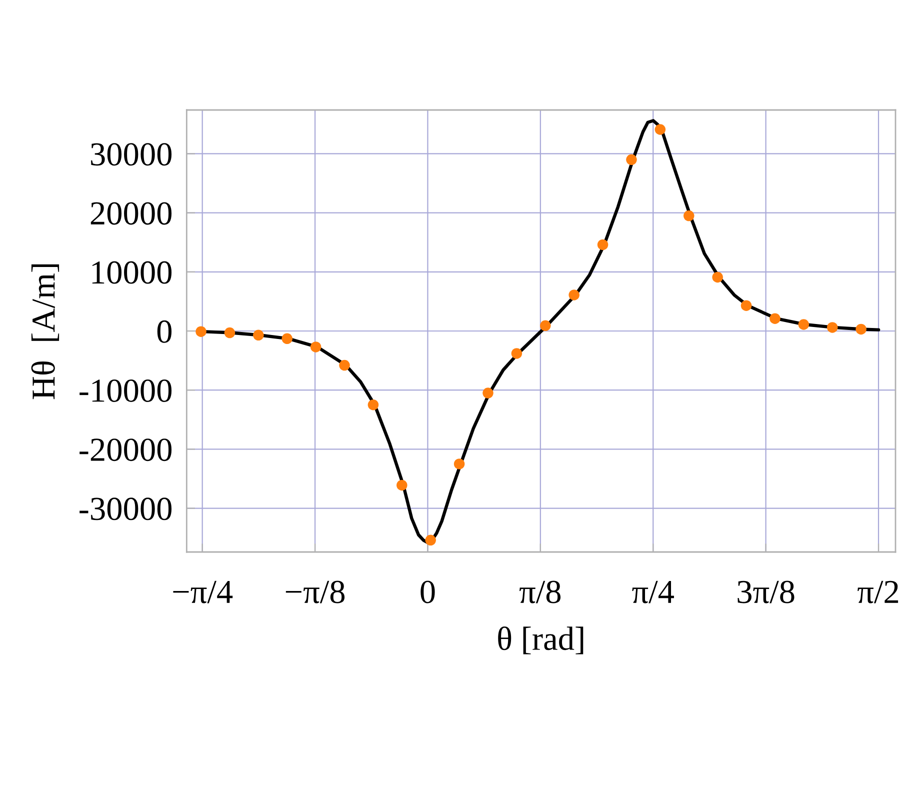 Image resolution: width=900 pixels, height=800 pixels. I want to click on y-tick-label: -30000, so click(126, 509).